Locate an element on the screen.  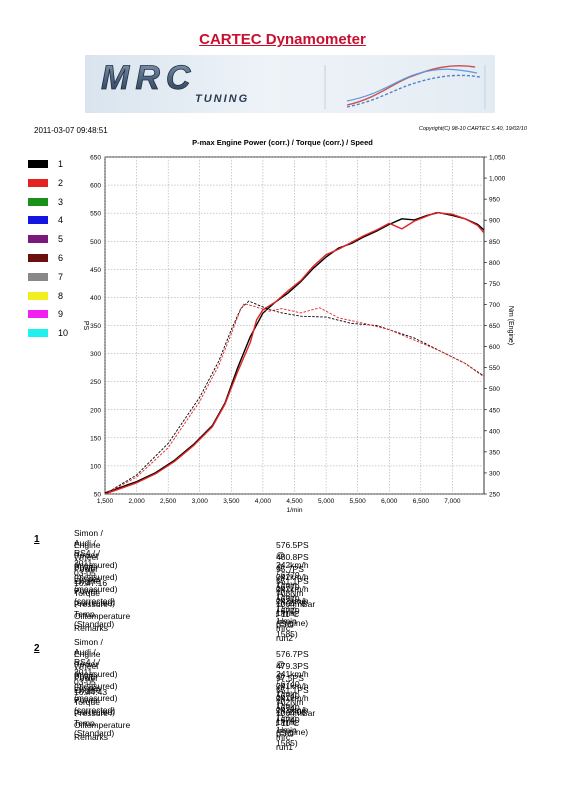
detail-value: 479.3PS @ 241km/h / 6740 1/min is located at coordinates (292, 685).